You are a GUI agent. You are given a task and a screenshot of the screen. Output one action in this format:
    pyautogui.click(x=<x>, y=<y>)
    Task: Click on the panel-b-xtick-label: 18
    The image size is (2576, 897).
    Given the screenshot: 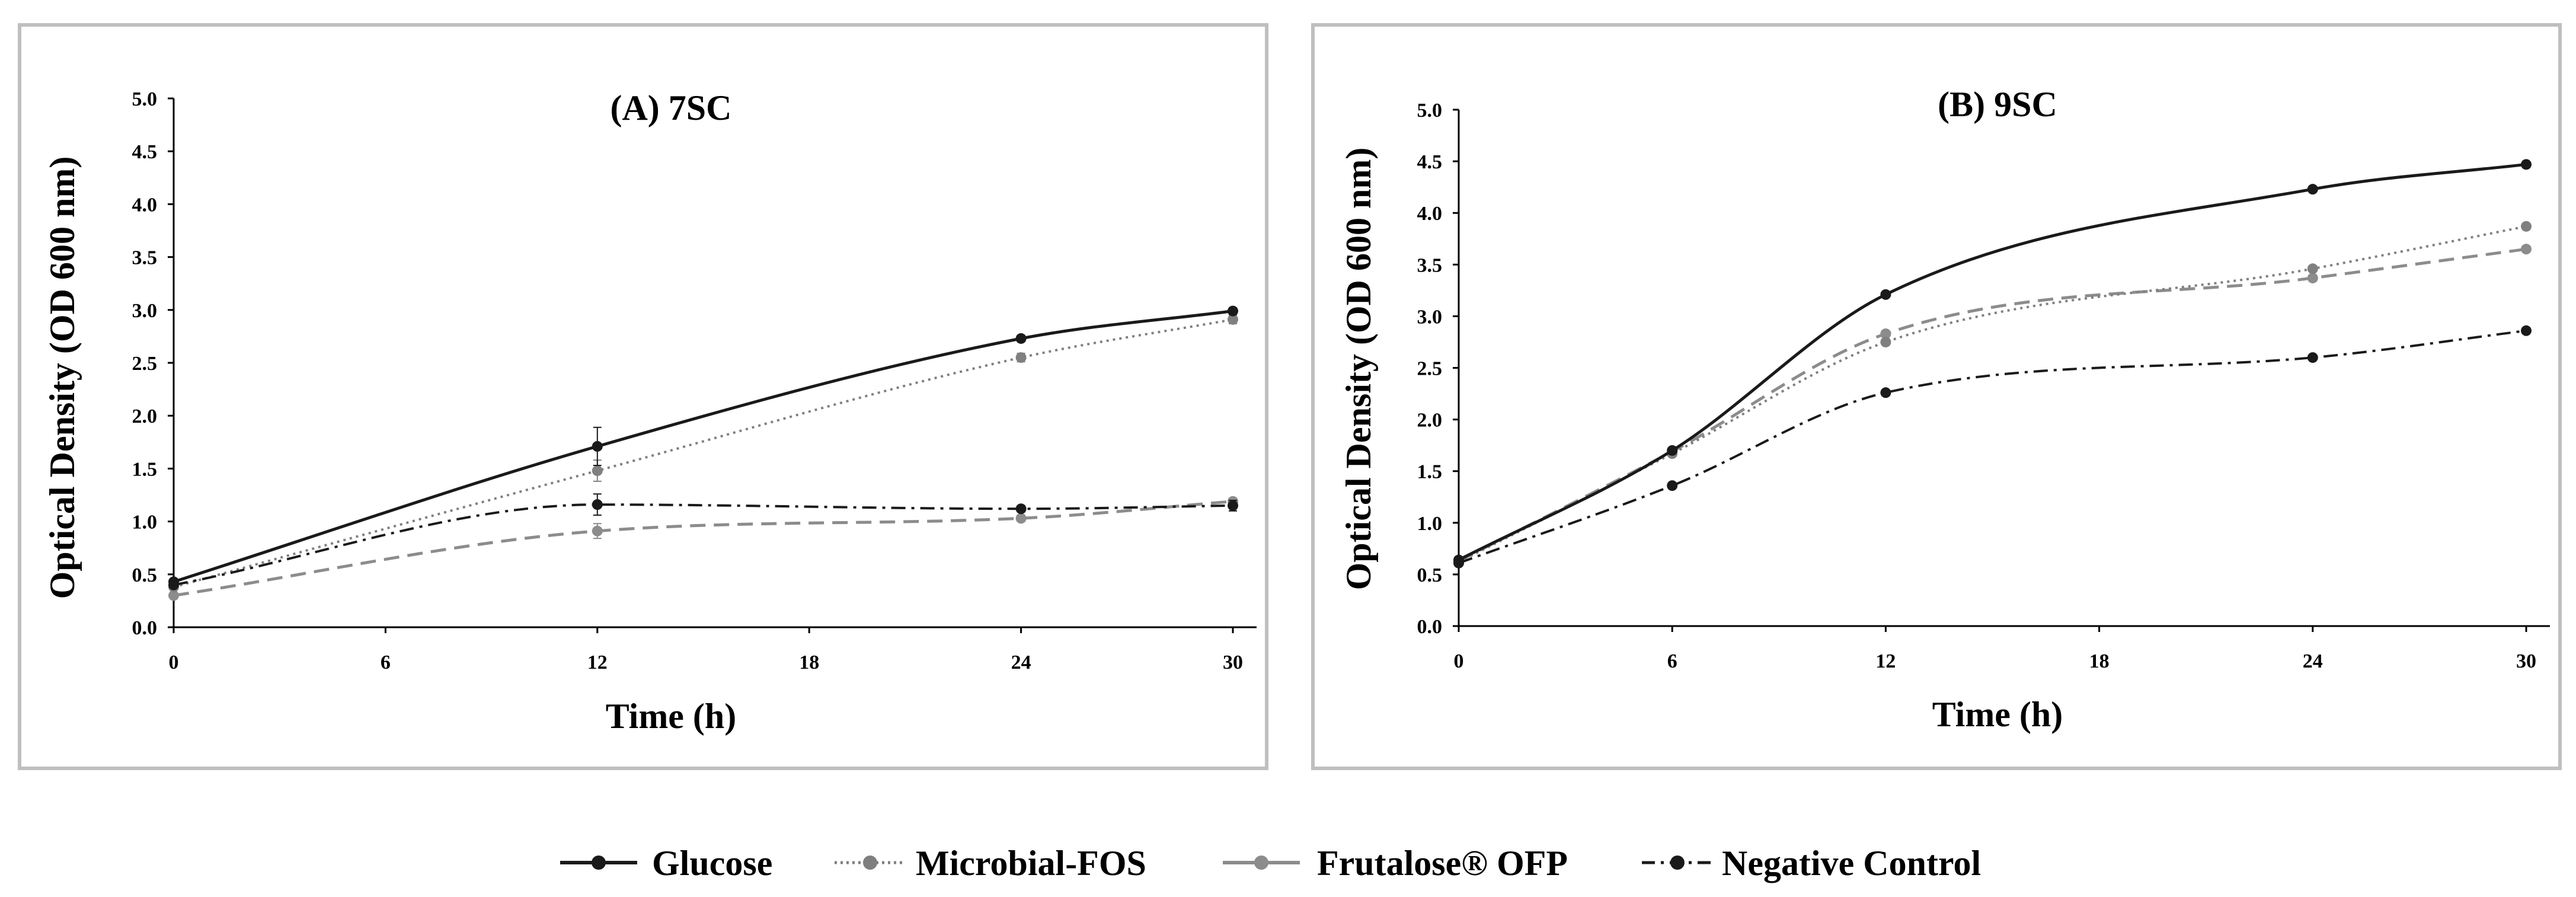 What is the action you would take?
    pyautogui.click(x=2099, y=661)
    